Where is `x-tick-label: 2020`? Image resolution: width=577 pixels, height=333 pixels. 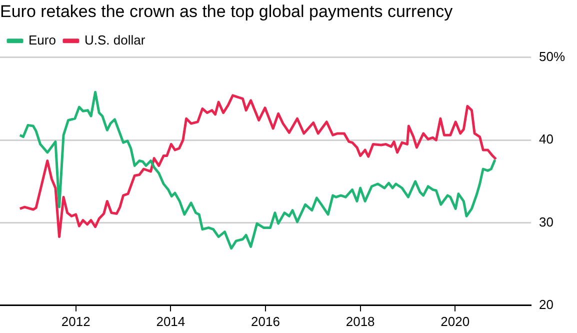 x-tick-label: 2020 is located at coordinates (455, 321).